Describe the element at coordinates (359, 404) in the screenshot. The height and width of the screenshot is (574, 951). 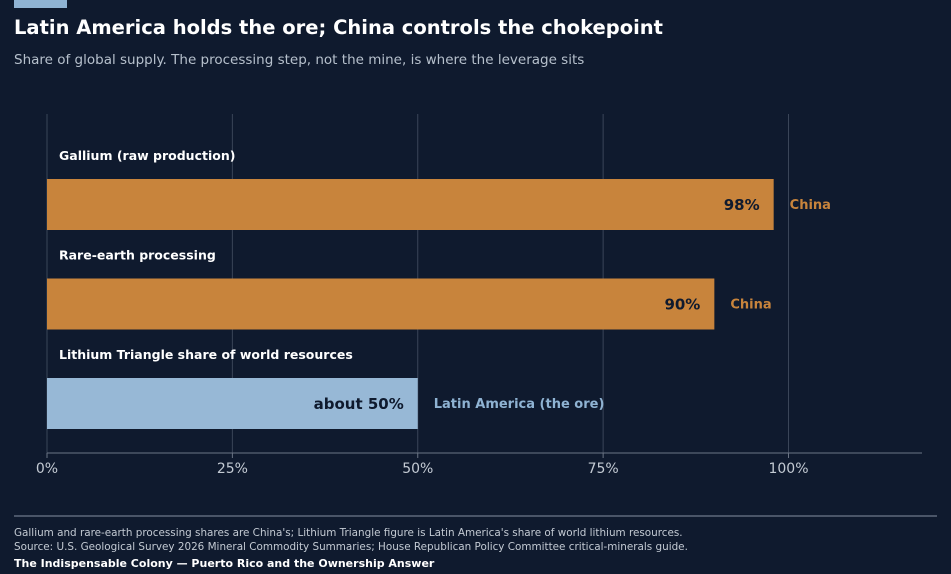
I see `bar-value-label: about 50%` at that location.